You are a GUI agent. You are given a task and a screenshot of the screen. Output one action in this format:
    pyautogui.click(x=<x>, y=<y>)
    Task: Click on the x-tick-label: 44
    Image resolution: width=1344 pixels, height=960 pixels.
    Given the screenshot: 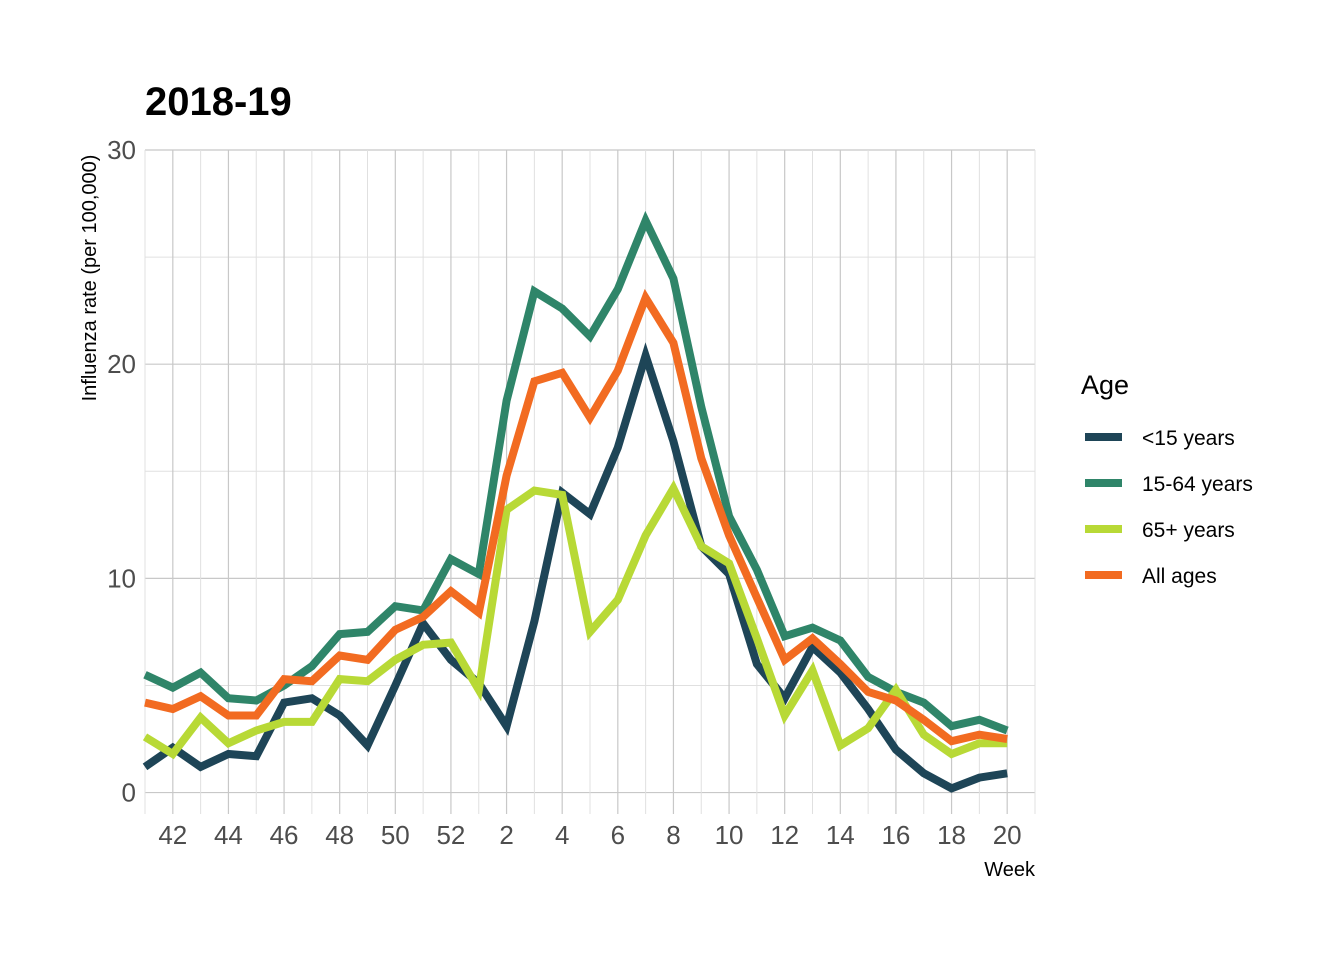 What is the action you would take?
    pyautogui.click(x=228, y=835)
    